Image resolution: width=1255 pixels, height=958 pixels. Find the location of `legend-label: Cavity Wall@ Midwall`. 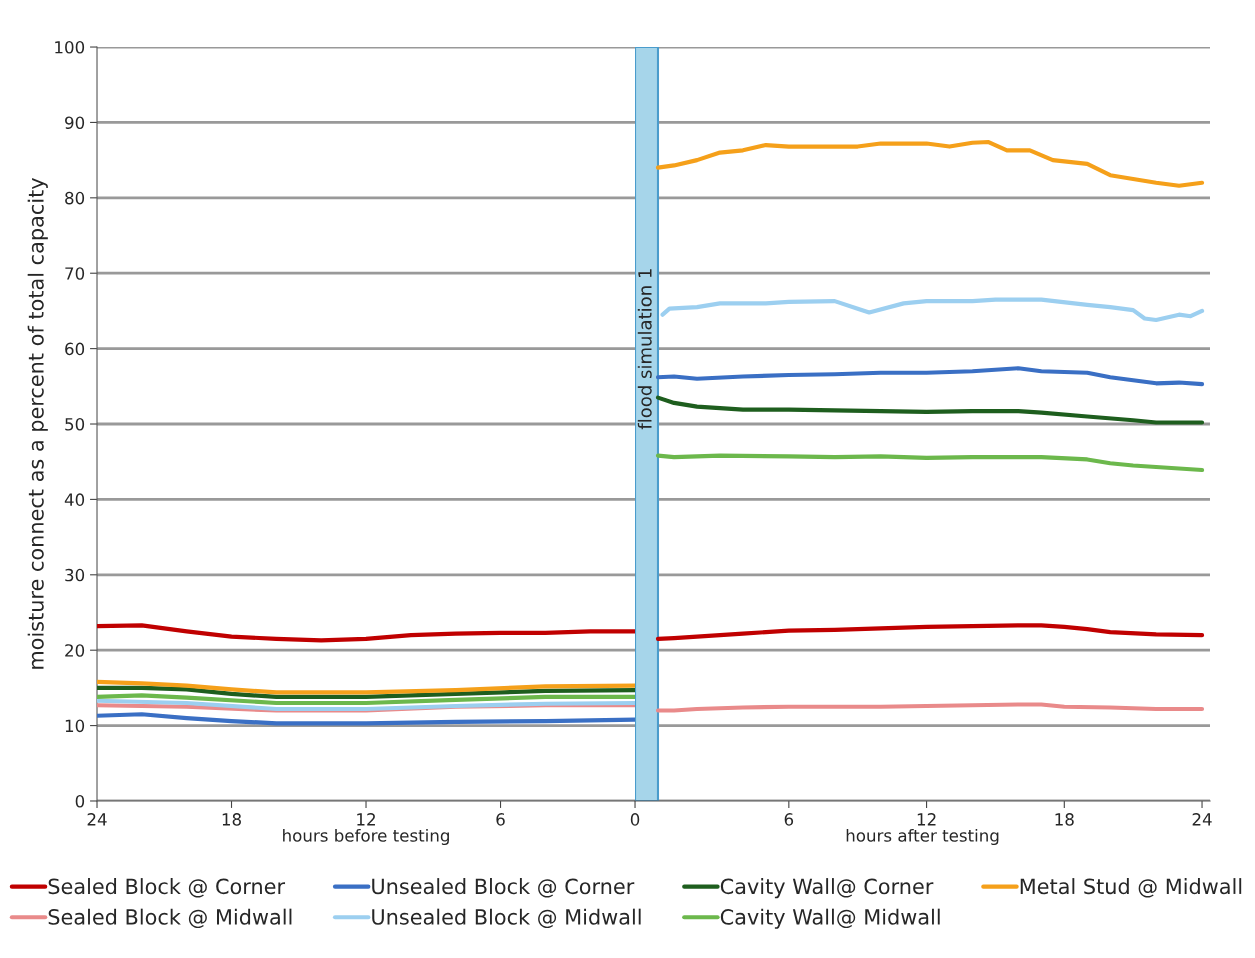

legend-label: Cavity Wall@ Midwall is located at coordinates (830, 918).